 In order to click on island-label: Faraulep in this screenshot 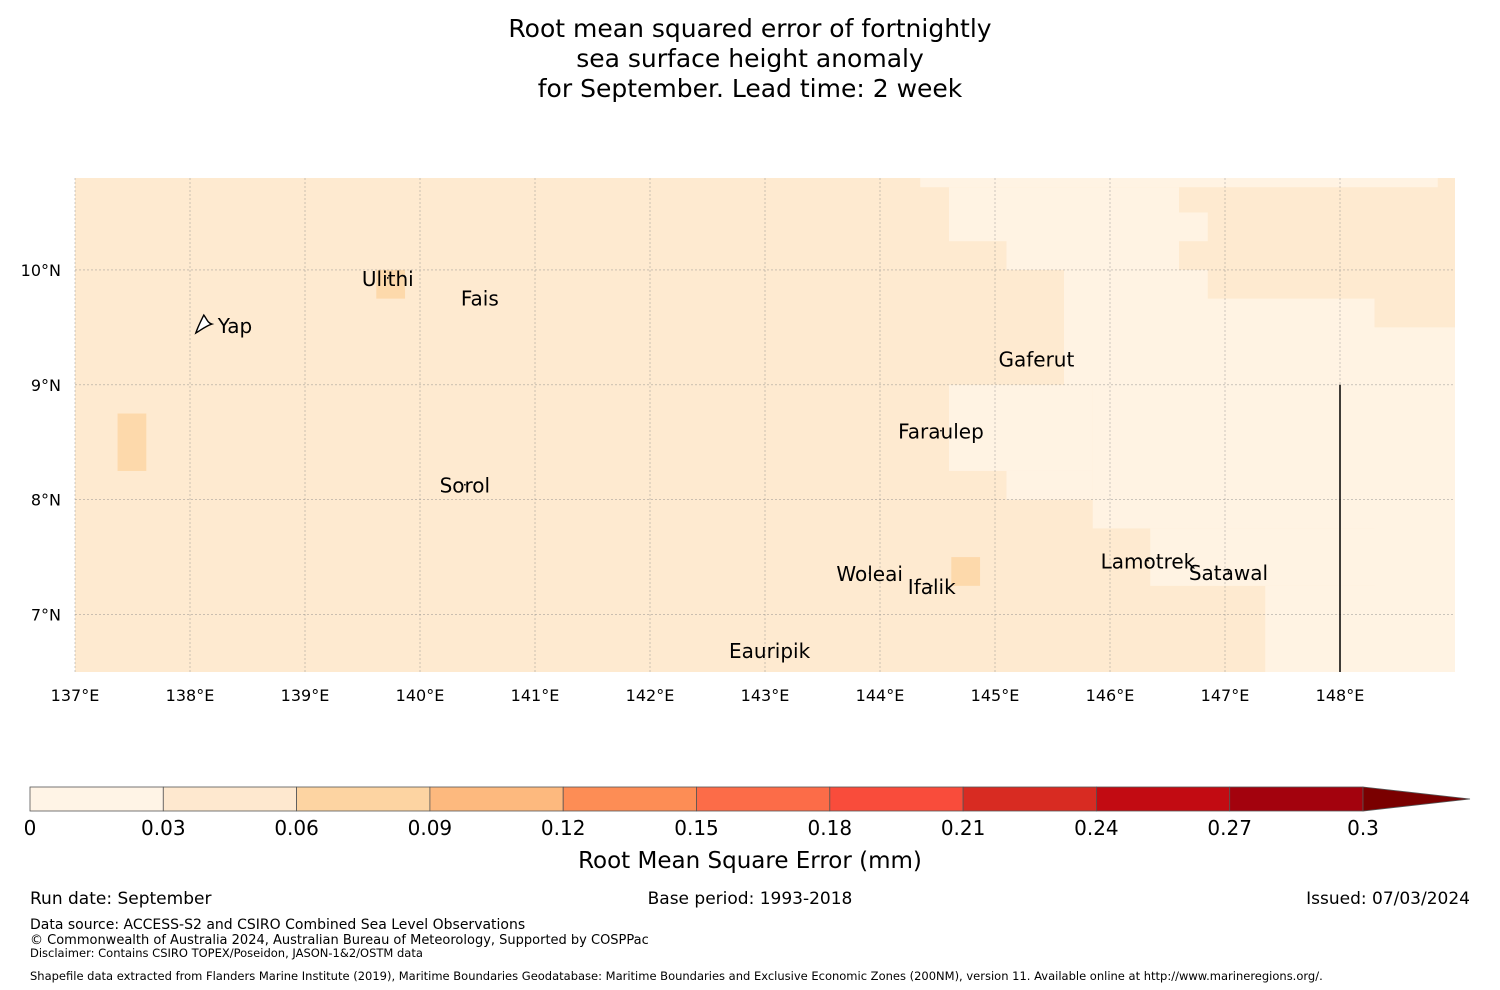, I will do `click(941, 432)`.